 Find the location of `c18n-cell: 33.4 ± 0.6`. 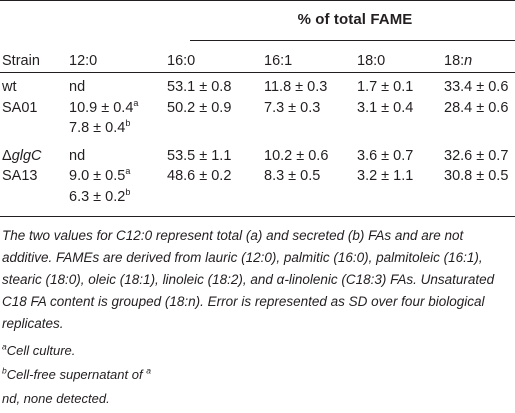

c18n-cell: 33.4 ± 0.6 is located at coordinates (476, 87).